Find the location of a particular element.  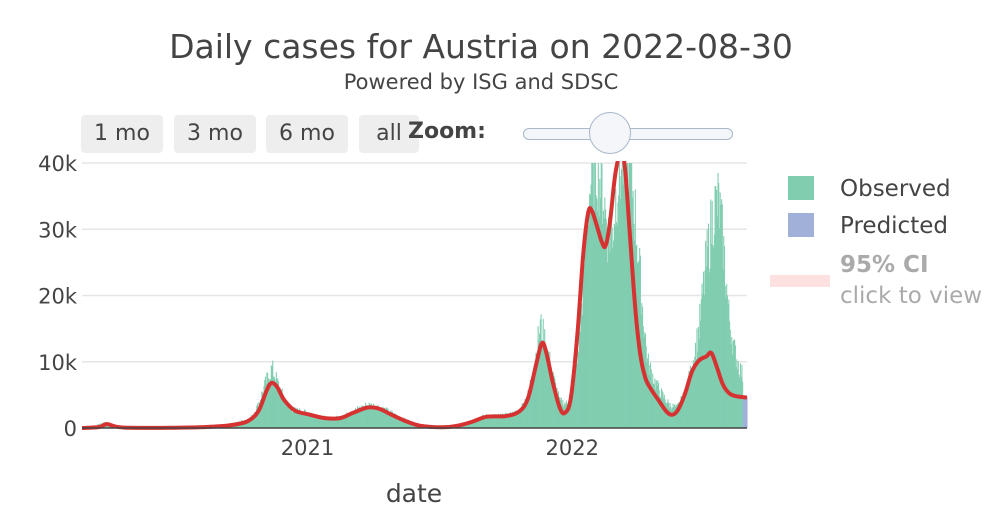

legend: Observed Predicted 95% CI click to view is located at coordinates (876, 242).